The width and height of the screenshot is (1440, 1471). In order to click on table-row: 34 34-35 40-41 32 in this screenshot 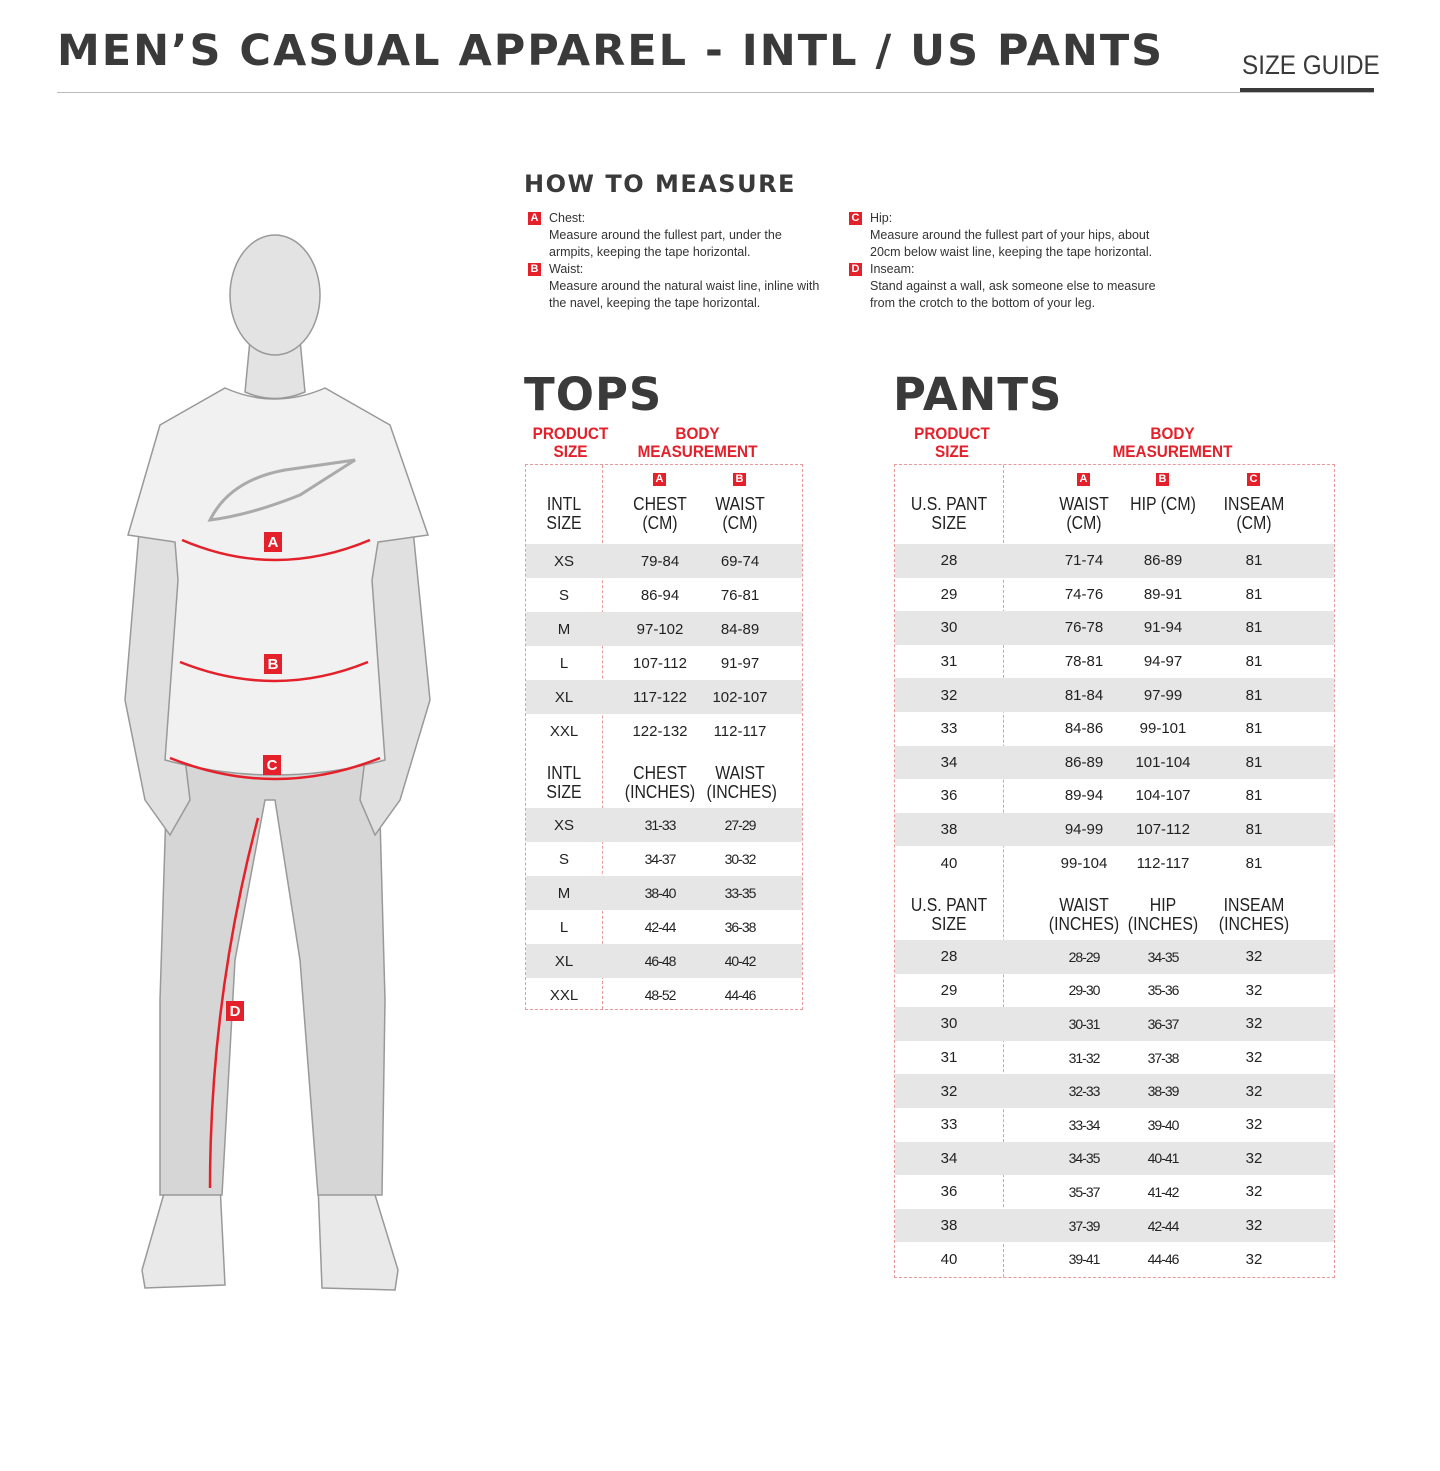, I will do `click(1114, 1158)`.